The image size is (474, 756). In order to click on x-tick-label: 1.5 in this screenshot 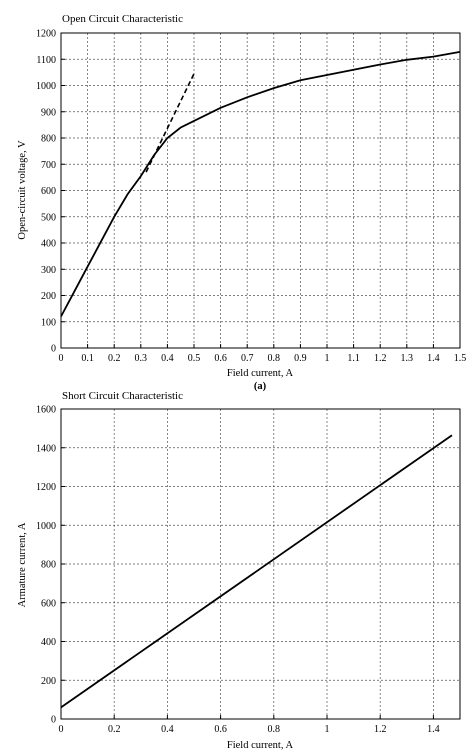, I will do `click(460, 358)`.